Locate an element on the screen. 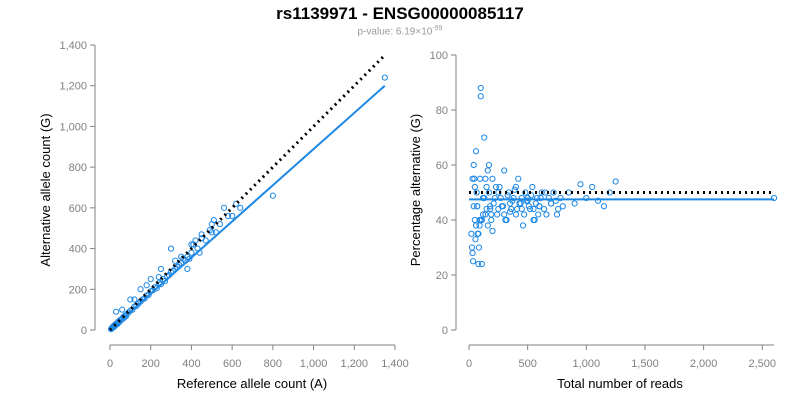 The height and width of the screenshot is (400, 800). y-tick-label: 60 is located at coordinates (442, 166).